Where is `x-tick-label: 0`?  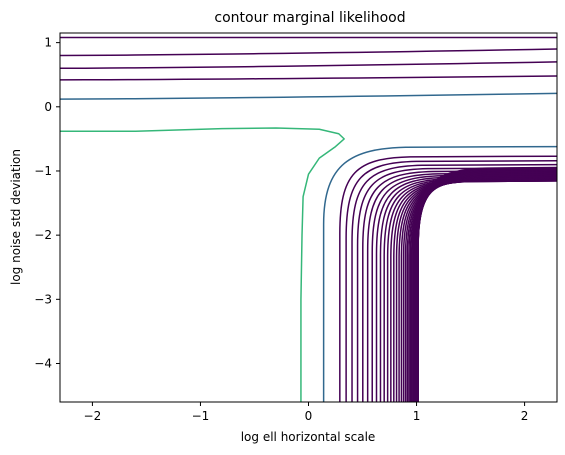 x-tick-label: 0 is located at coordinates (309, 416).